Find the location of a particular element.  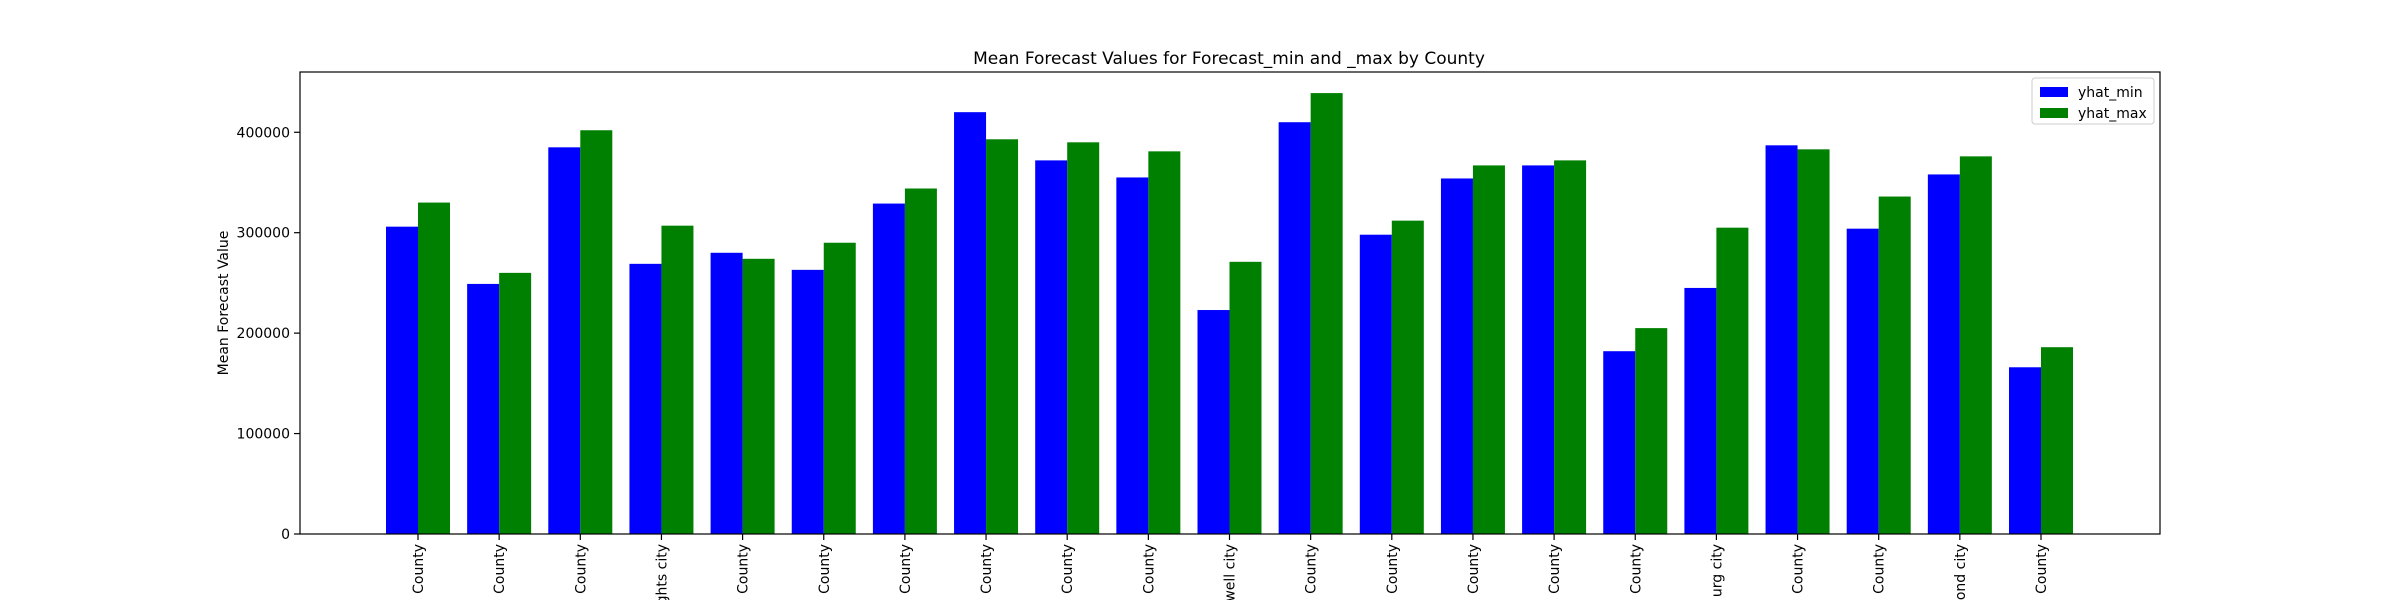

y-tick-label: 300000 is located at coordinates (263, 234).